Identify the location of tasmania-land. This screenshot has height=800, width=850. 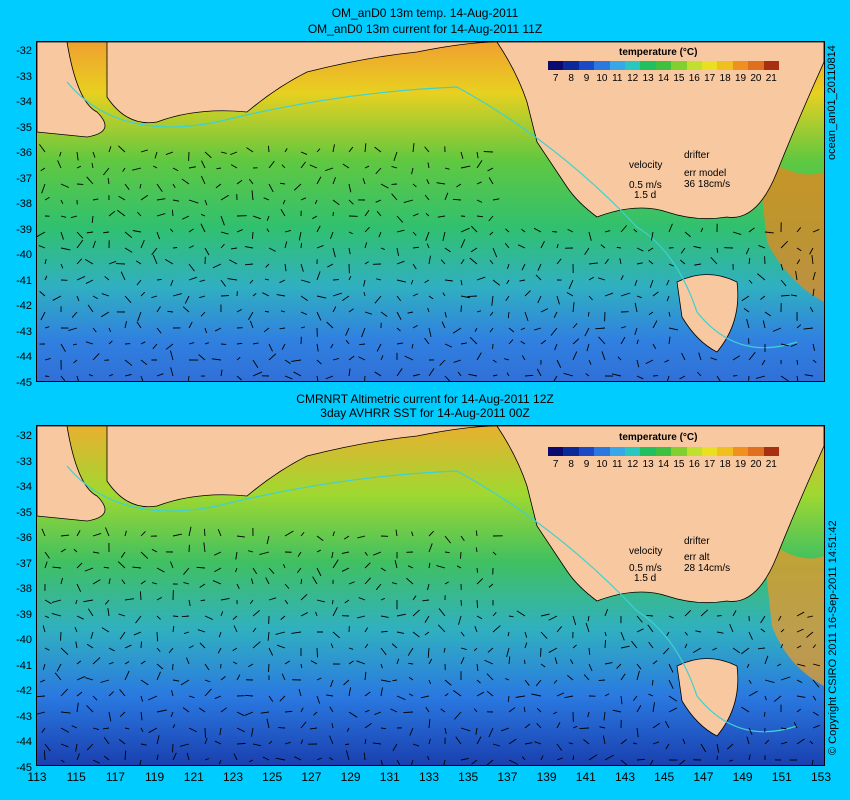
(707, 697).